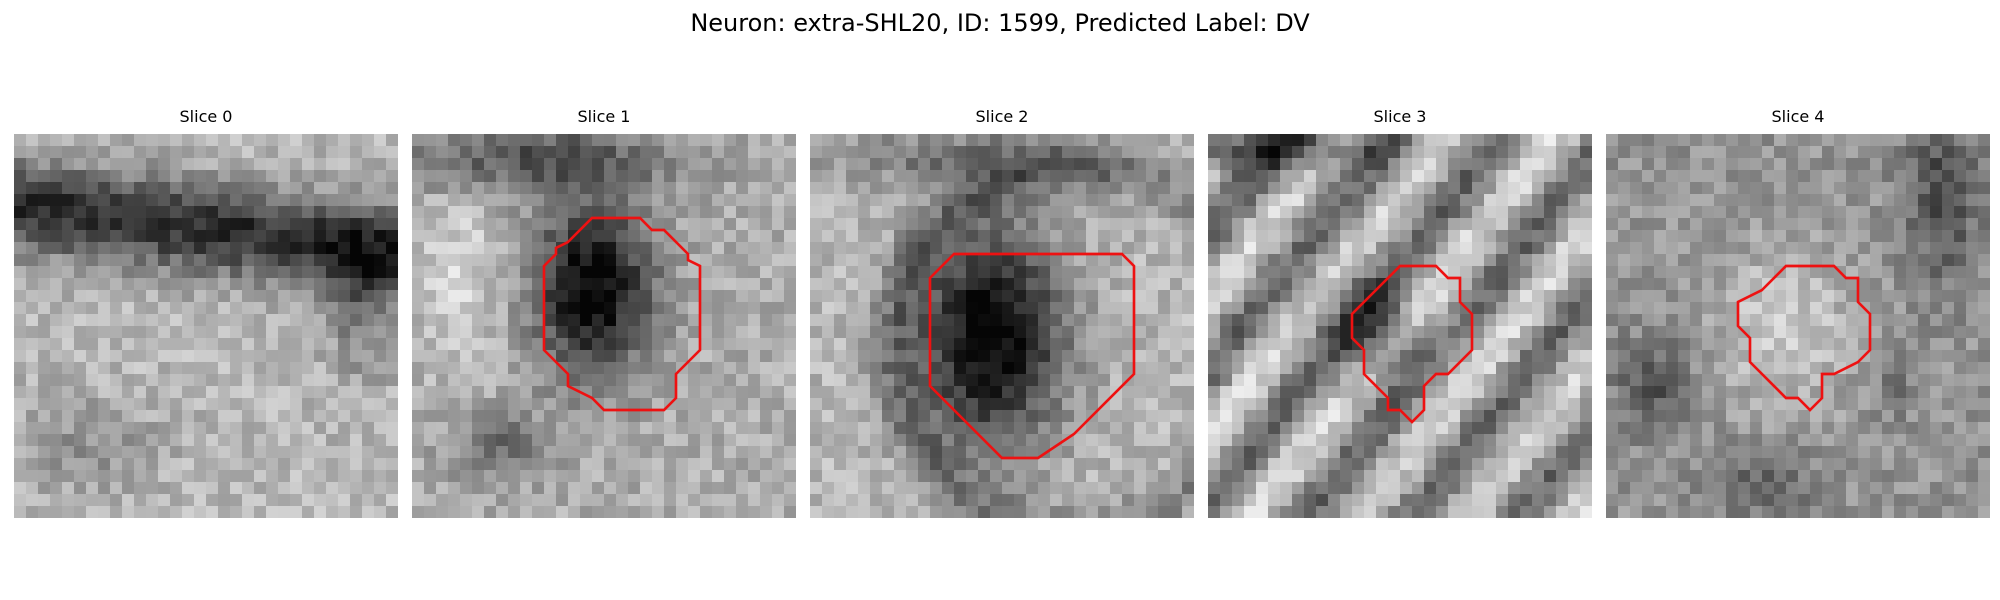 The height and width of the screenshot is (600, 2000). Describe the element at coordinates (604, 116) in the screenshot. I see `slice-title: Slice 1` at that location.